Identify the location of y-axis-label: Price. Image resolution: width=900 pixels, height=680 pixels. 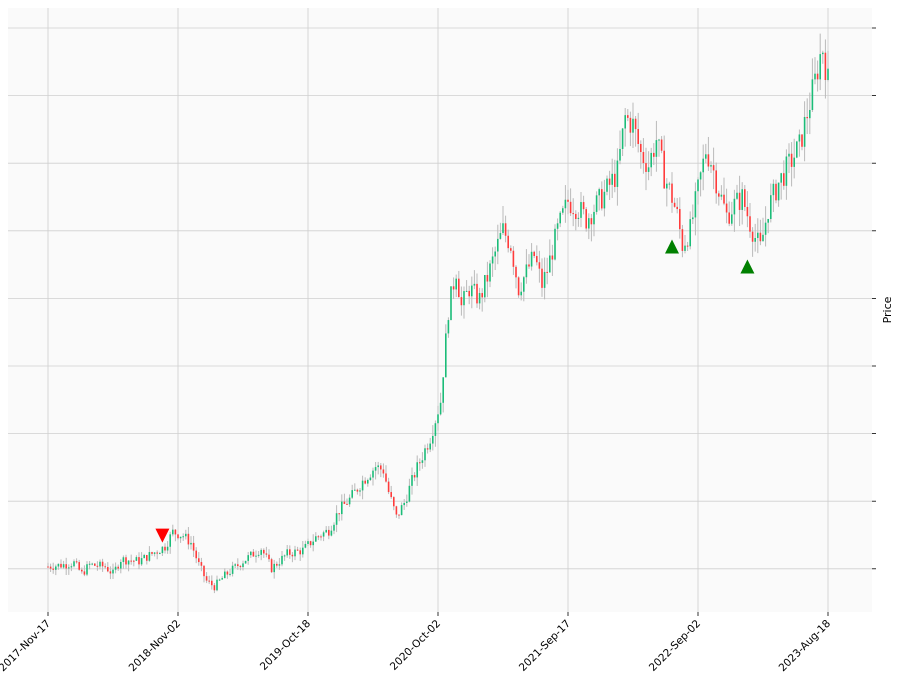
(887, 309).